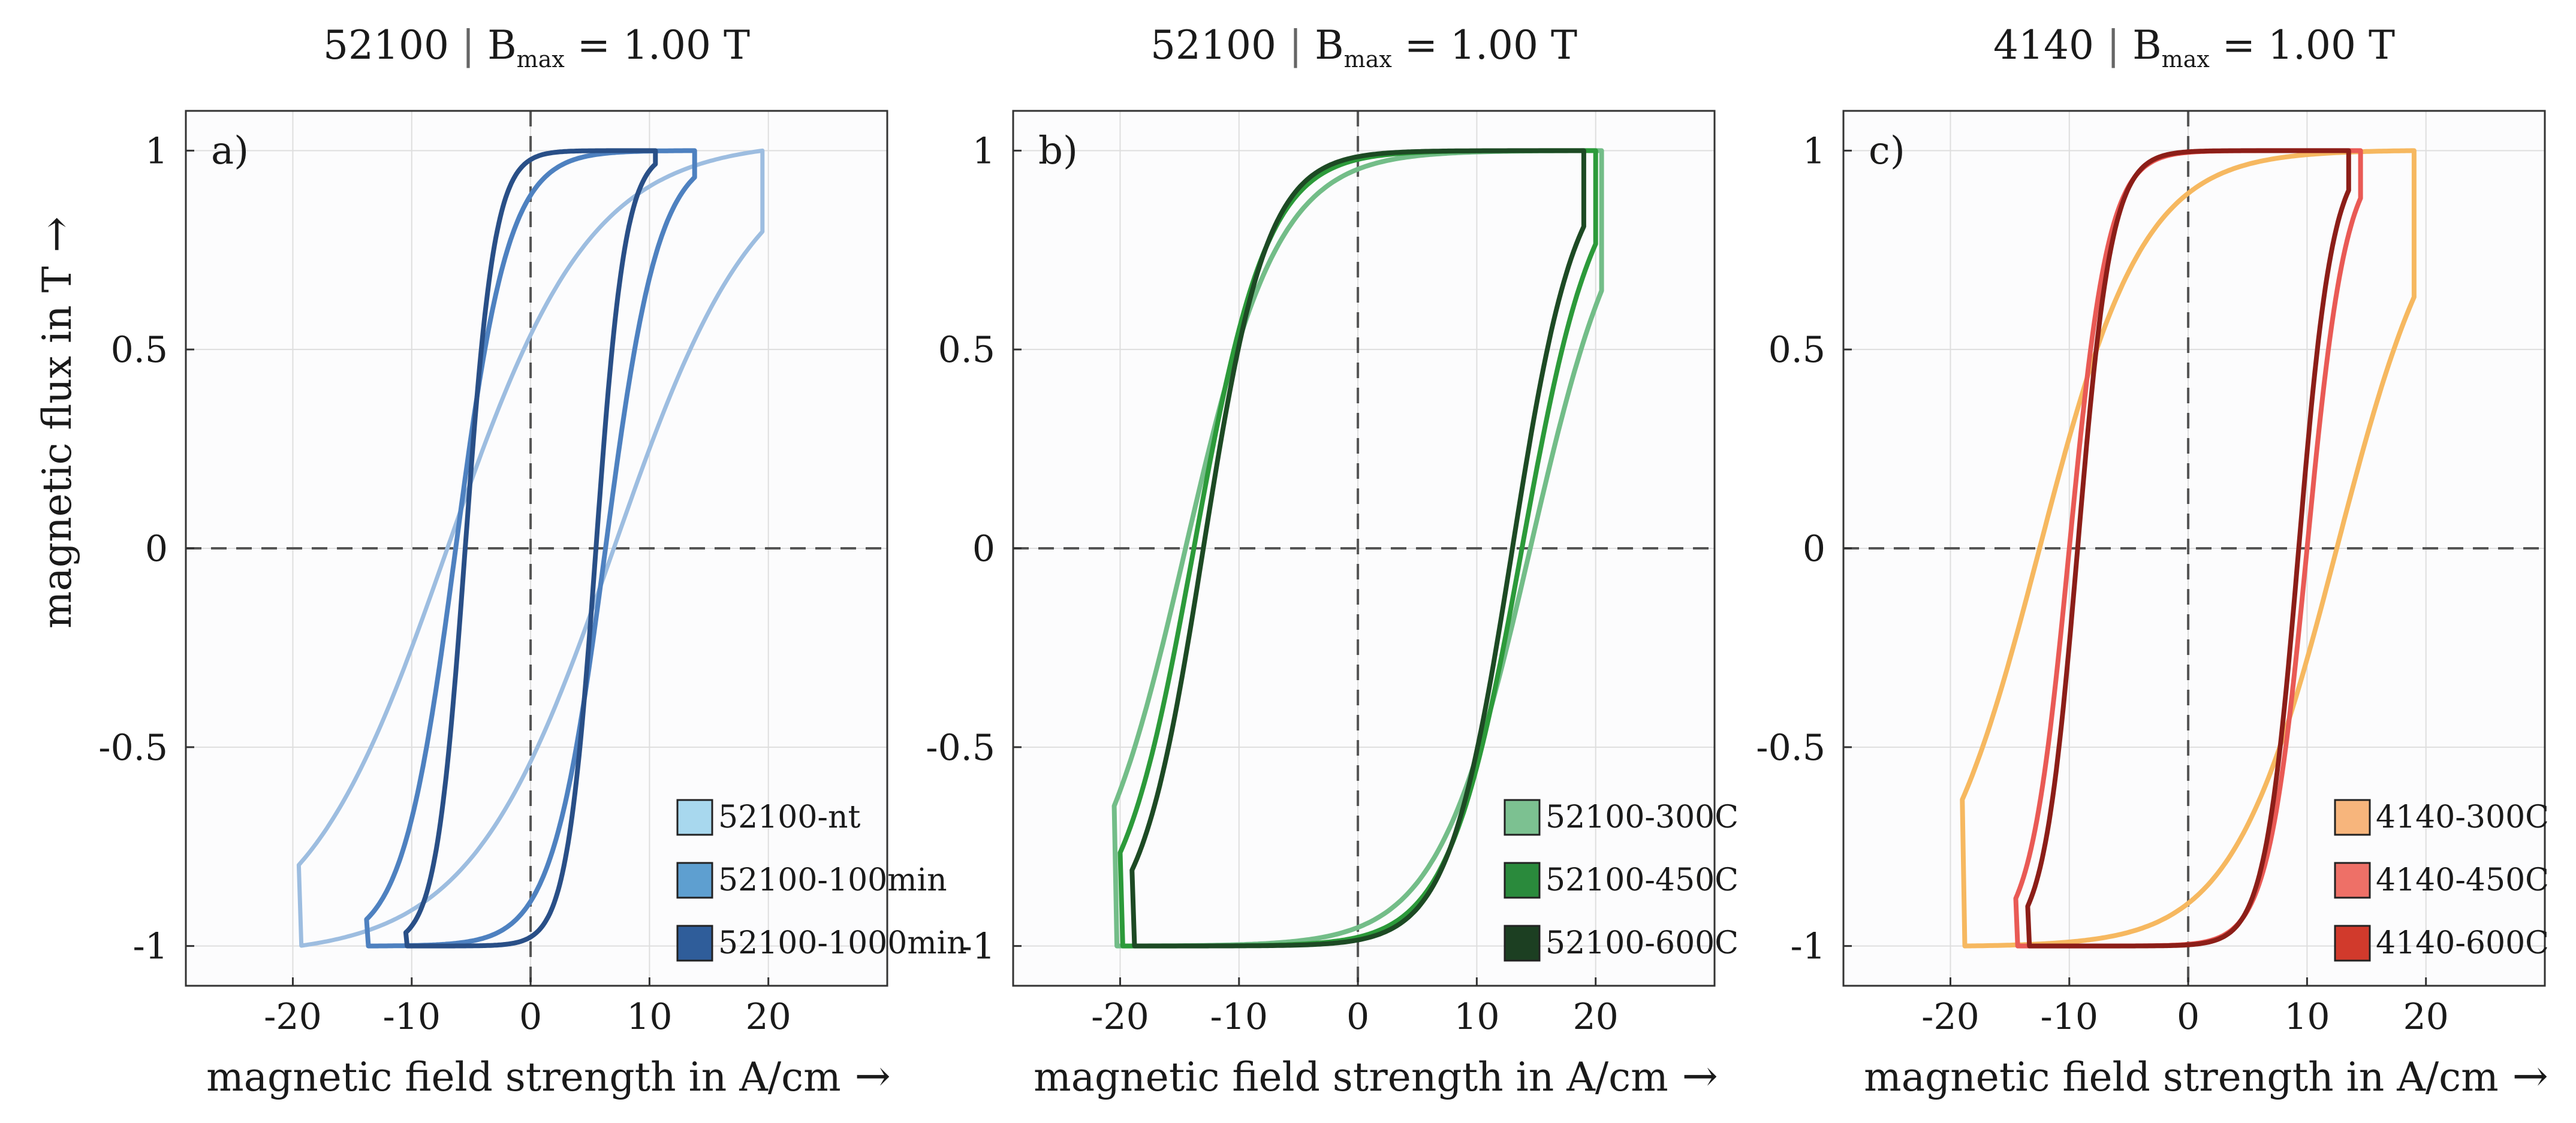 The height and width of the screenshot is (1123, 2576). I want to click on panel-label: a), so click(230, 151).